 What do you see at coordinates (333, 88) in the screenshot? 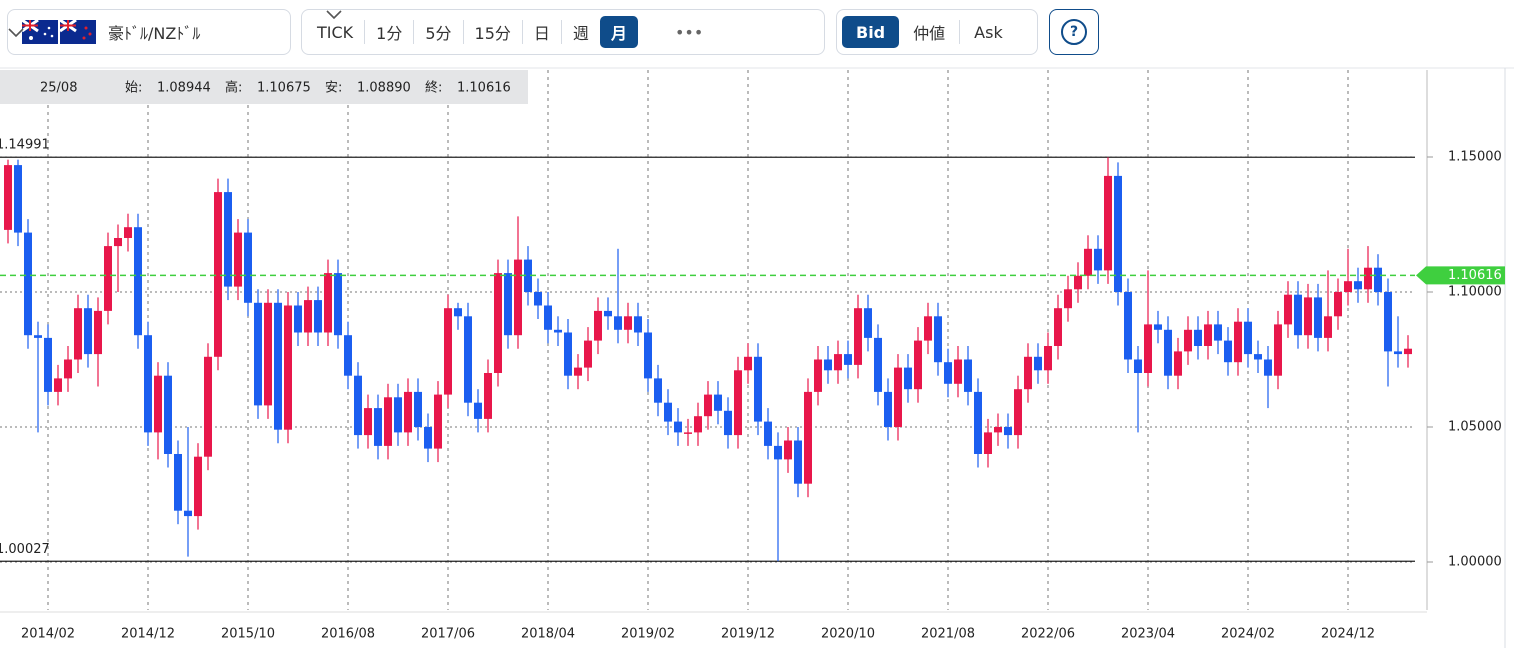
I see `info-label: 安:` at bounding box center [333, 88].